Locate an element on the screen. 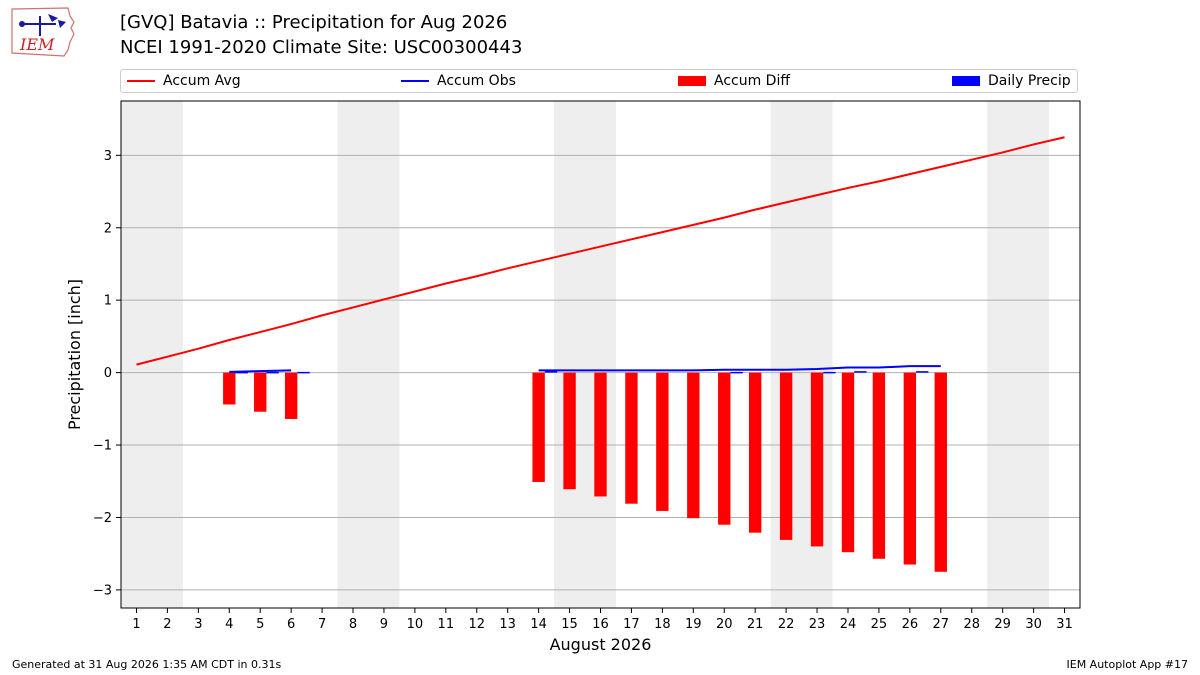 The image size is (1200, 675). x-tick-label: 31 is located at coordinates (1064, 624).